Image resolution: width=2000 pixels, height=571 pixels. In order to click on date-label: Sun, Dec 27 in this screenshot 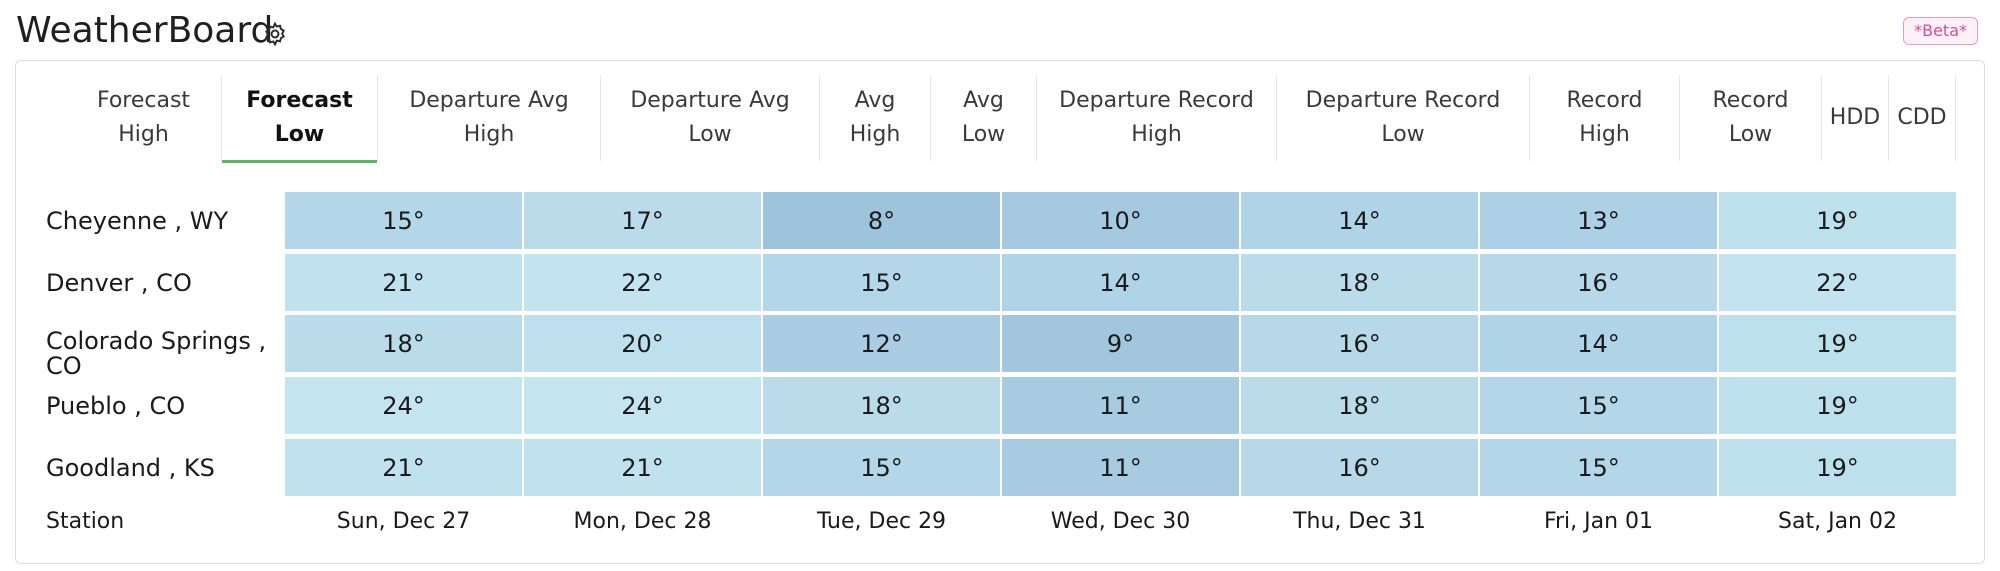, I will do `click(403, 521)`.